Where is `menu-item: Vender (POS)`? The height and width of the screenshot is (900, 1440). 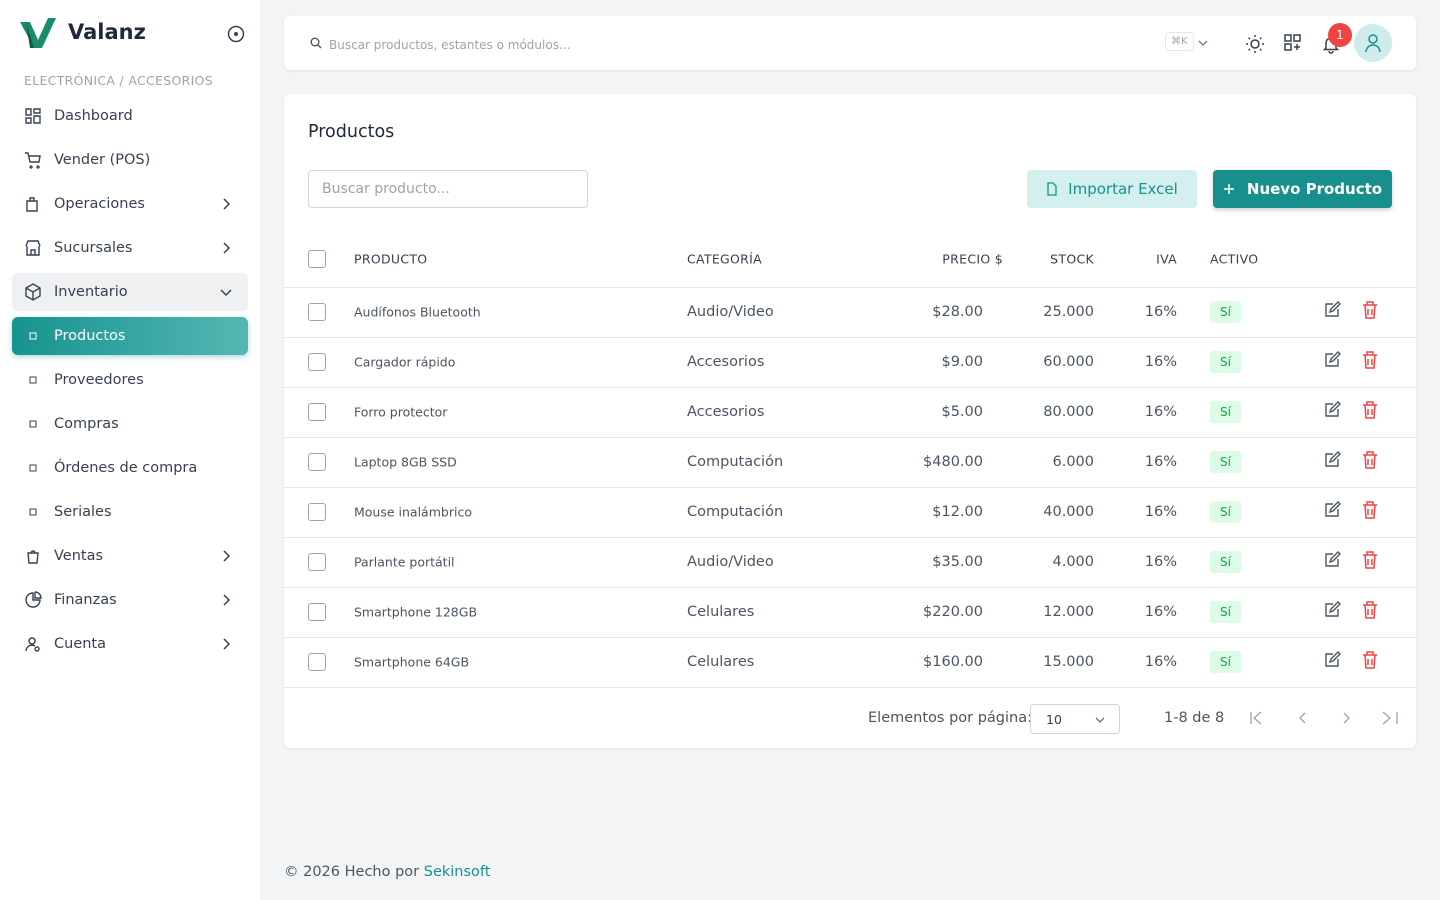
menu-item: Vender (POS) is located at coordinates (130, 160).